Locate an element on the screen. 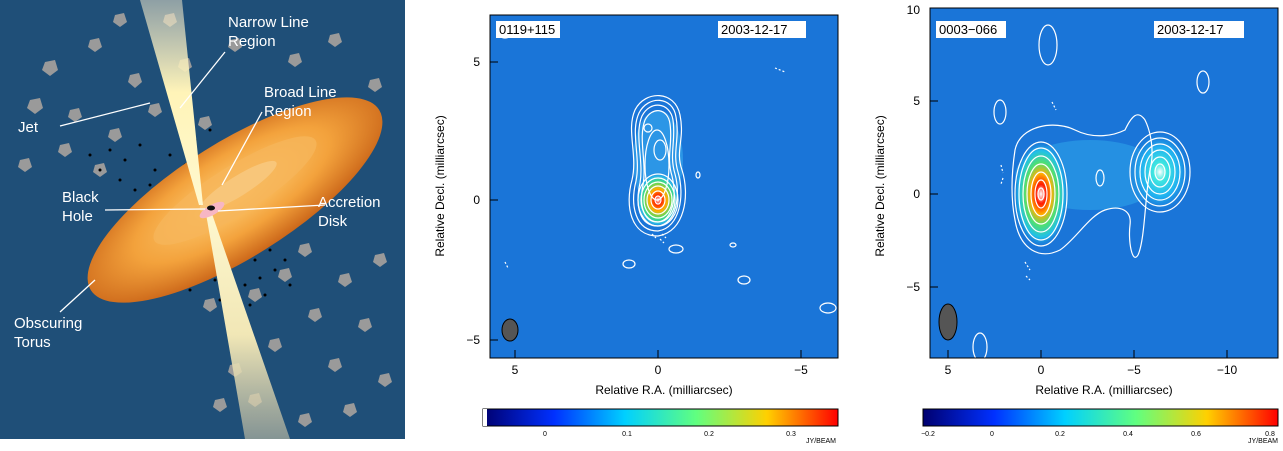 This screenshot has height=451, width=1283. label-broad-line-region-2: Region is located at coordinates (288, 111).